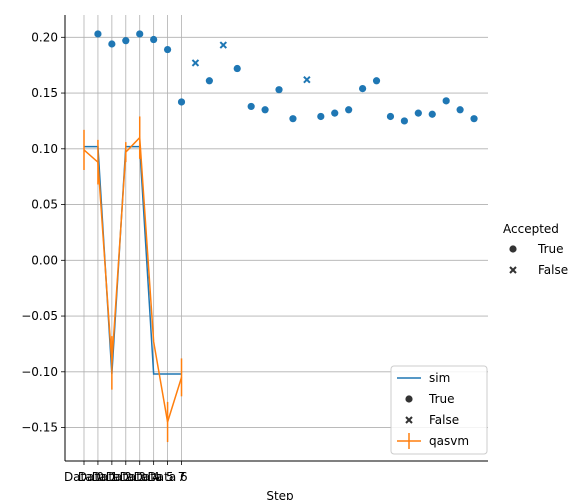  What do you see at coordinates (39, 316) in the screenshot?
I see `y-tick-label: −0.05` at bounding box center [39, 316].